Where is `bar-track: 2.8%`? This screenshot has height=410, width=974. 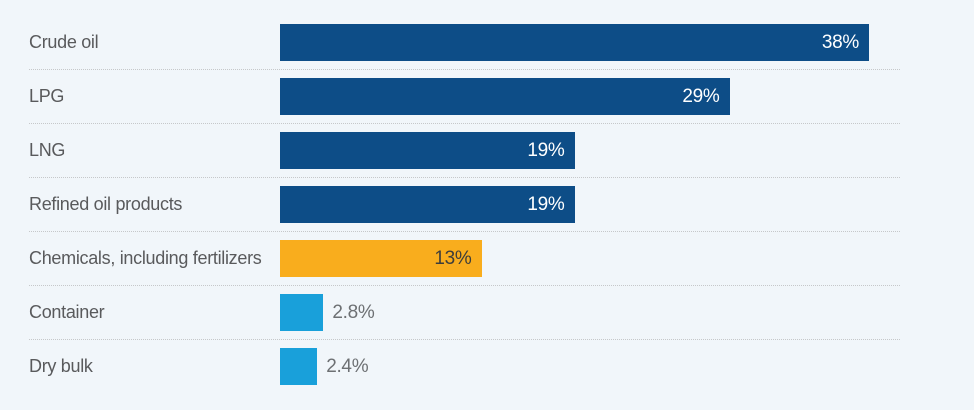 bar-track: 2.8% is located at coordinates (590, 312).